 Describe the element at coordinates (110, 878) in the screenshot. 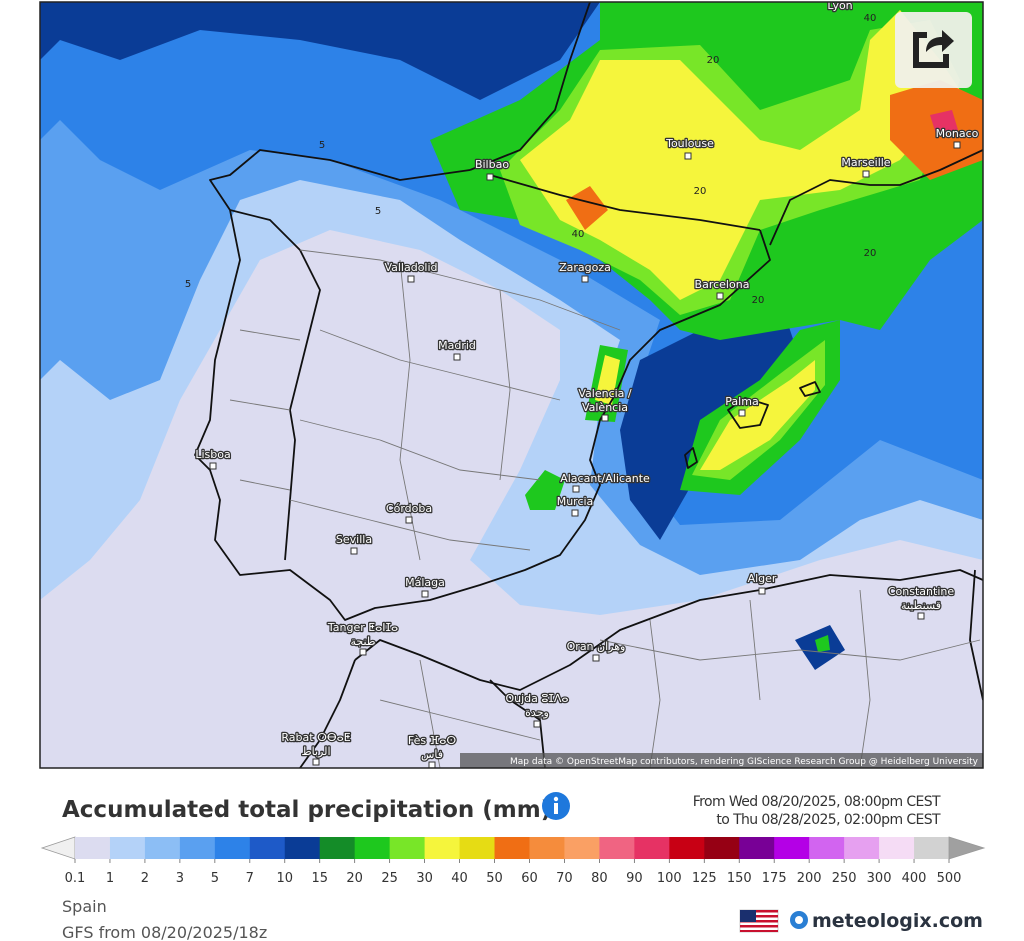

I see `legend-tick-label: 1` at that location.